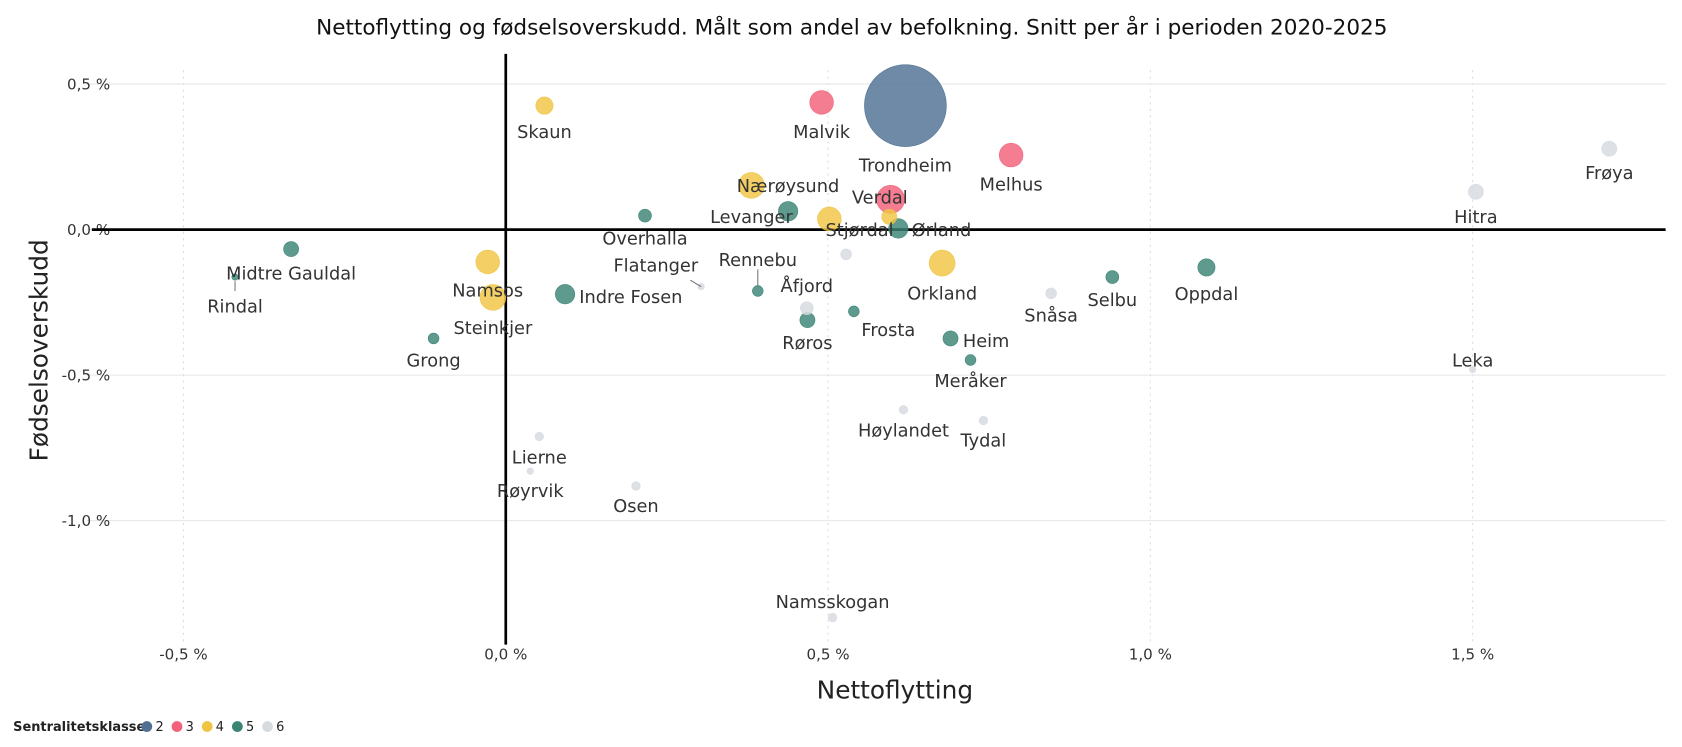  I want to click on point-label: Flatanger, so click(655, 266).